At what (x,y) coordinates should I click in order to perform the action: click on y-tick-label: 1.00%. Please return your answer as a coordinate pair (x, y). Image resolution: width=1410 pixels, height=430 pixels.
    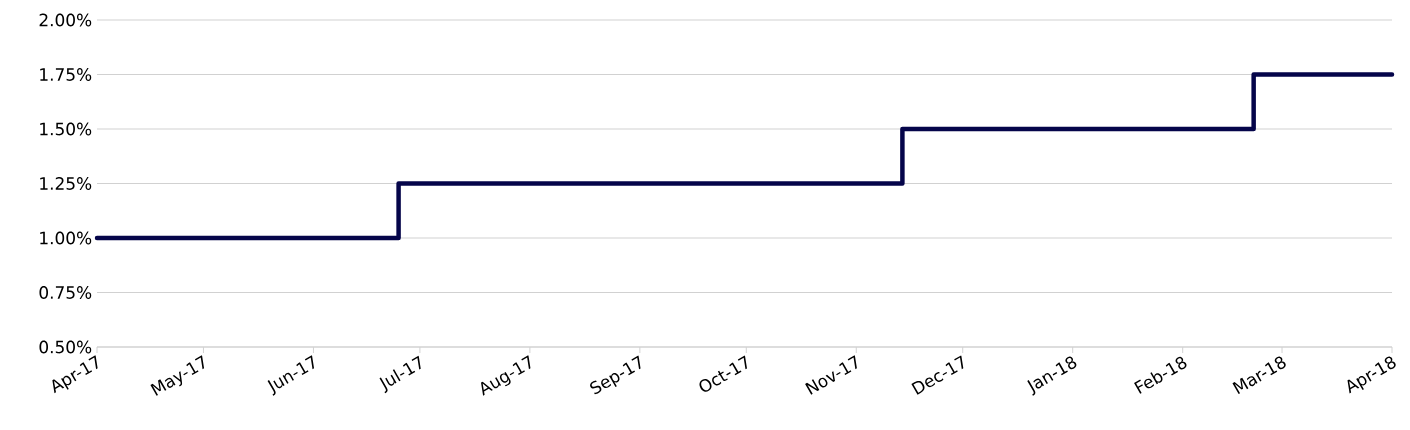
    Looking at the image, I should click on (66, 238).